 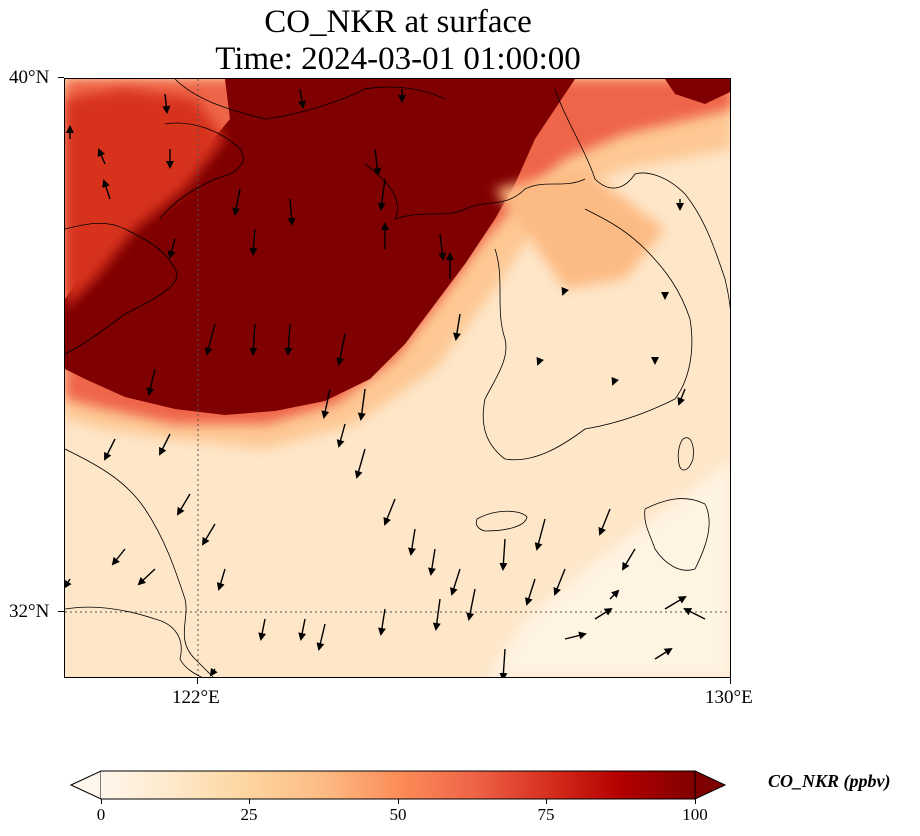 I want to click on colorbar-title: CO_NKR (ppbv), so click(x=829, y=781).